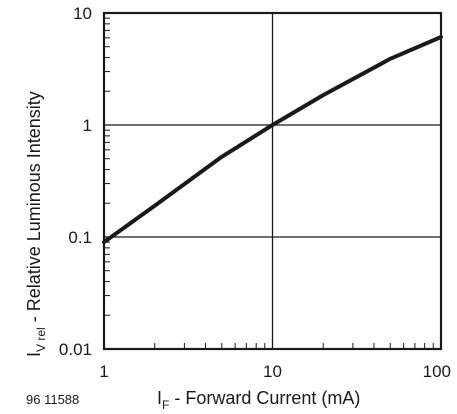 The image size is (457, 414). What do you see at coordinates (80, 237) in the screenshot?
I see `y-tick-label: 0.1` at bounding box center [80, 237].